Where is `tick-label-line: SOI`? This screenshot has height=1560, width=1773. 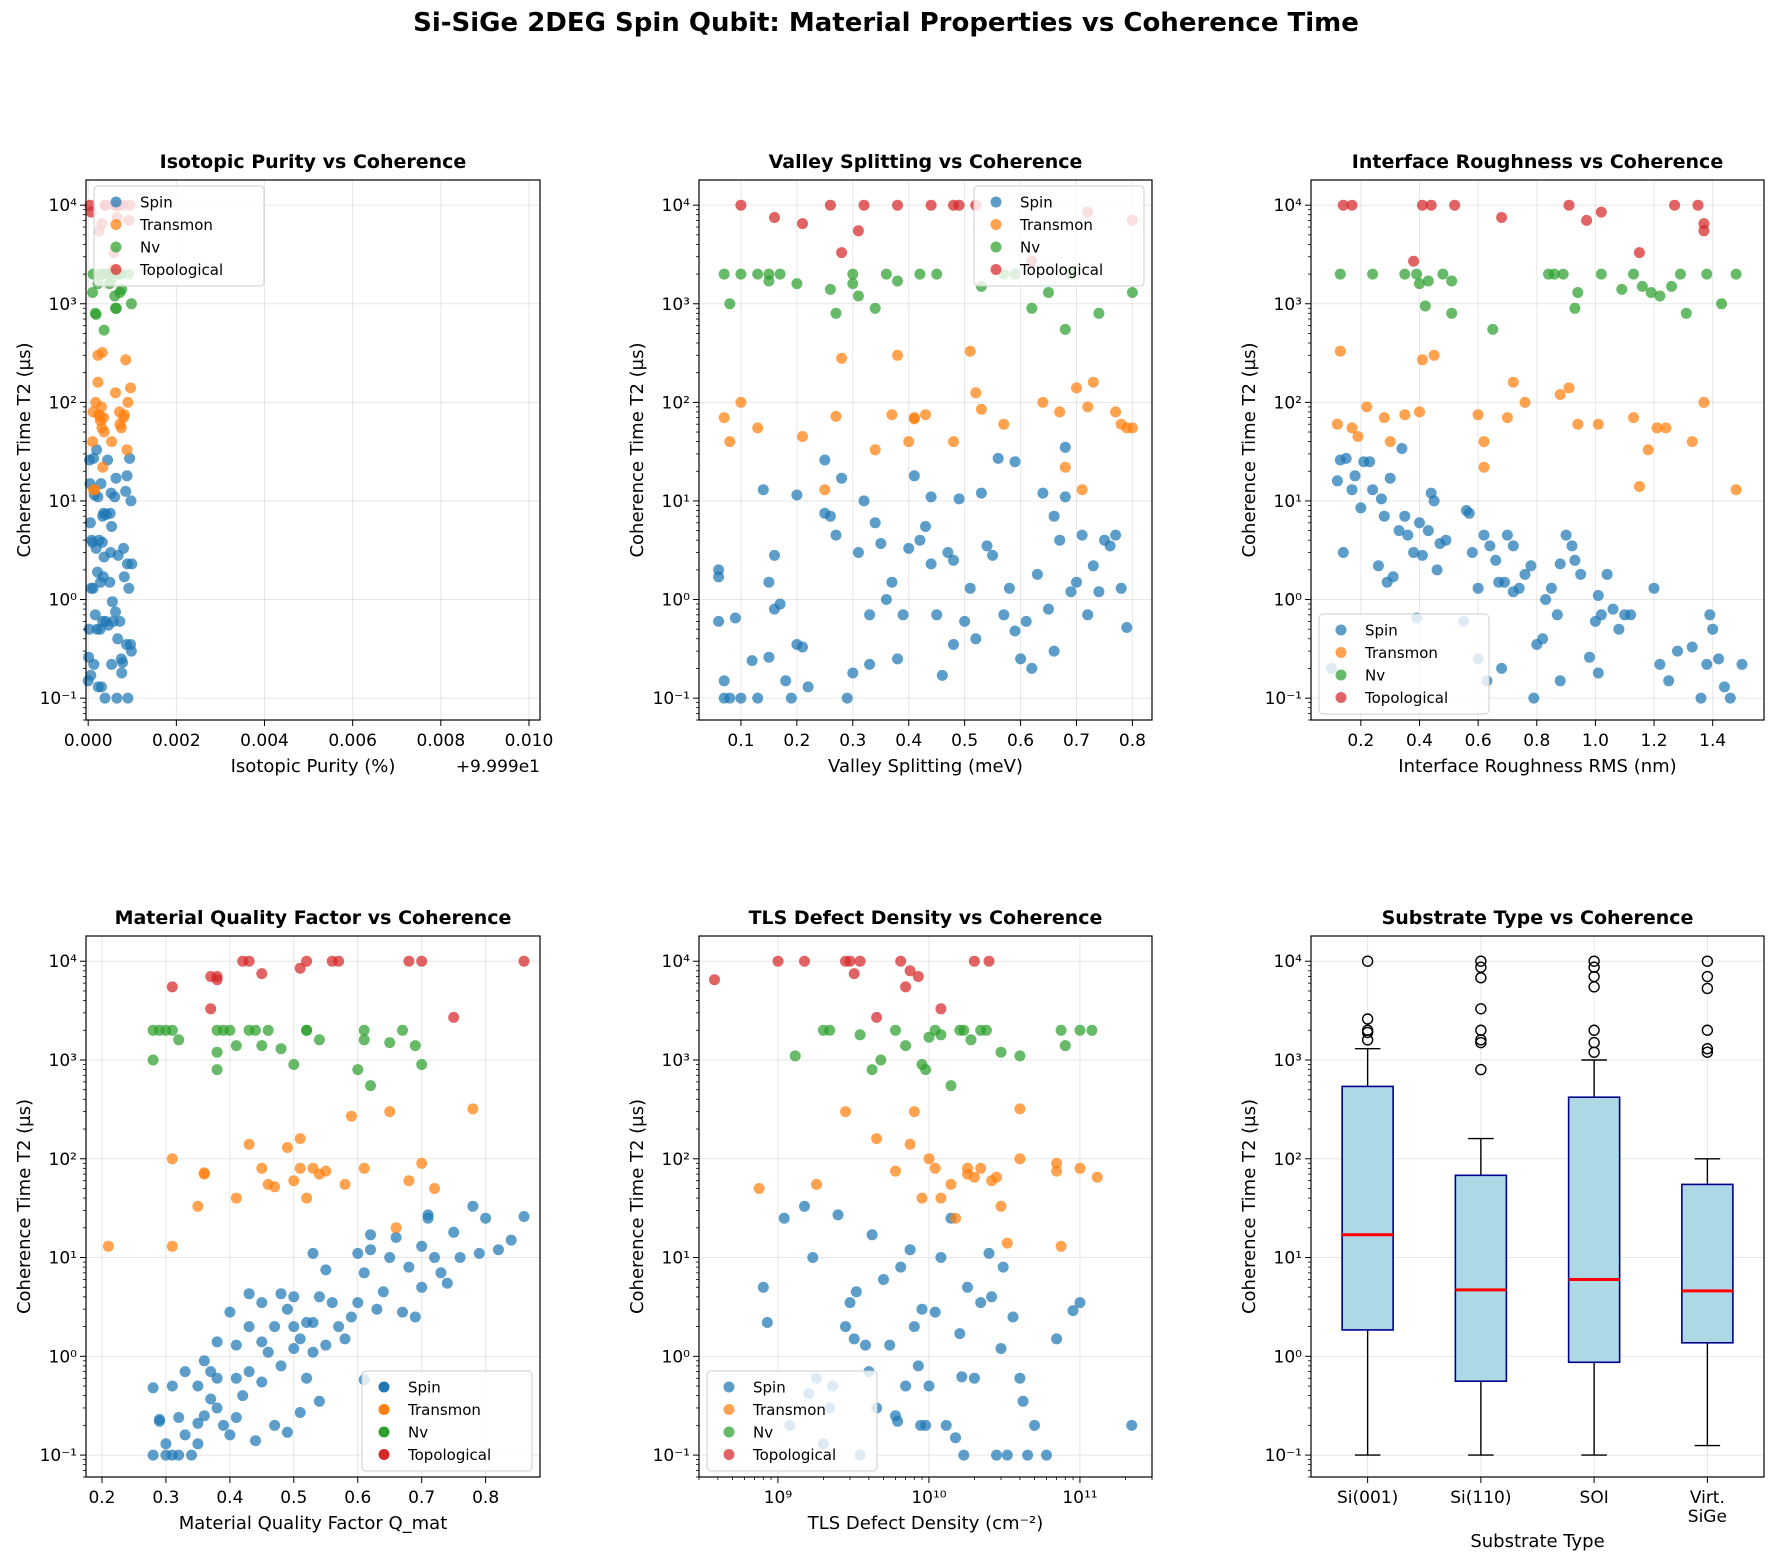
tick-label-line: SOI is located at coordinates (1594, 1498).